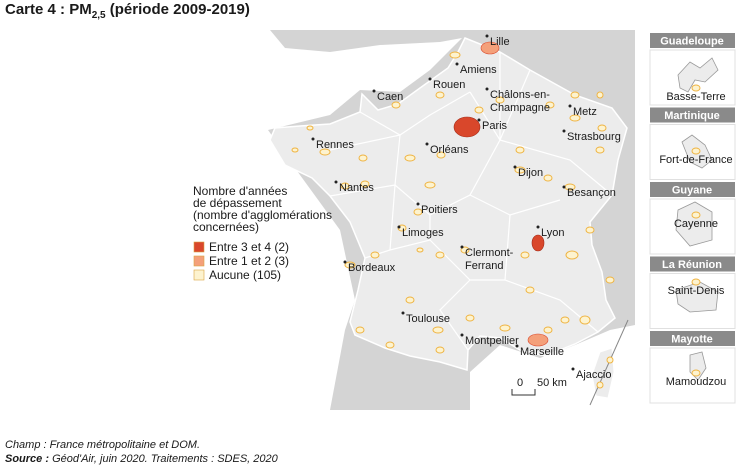 The width and height of the screenshot is (738, 468). Describe the element at coordinates (552, 383) in the screenshot. I see `scale-end: 50 km` at that location.